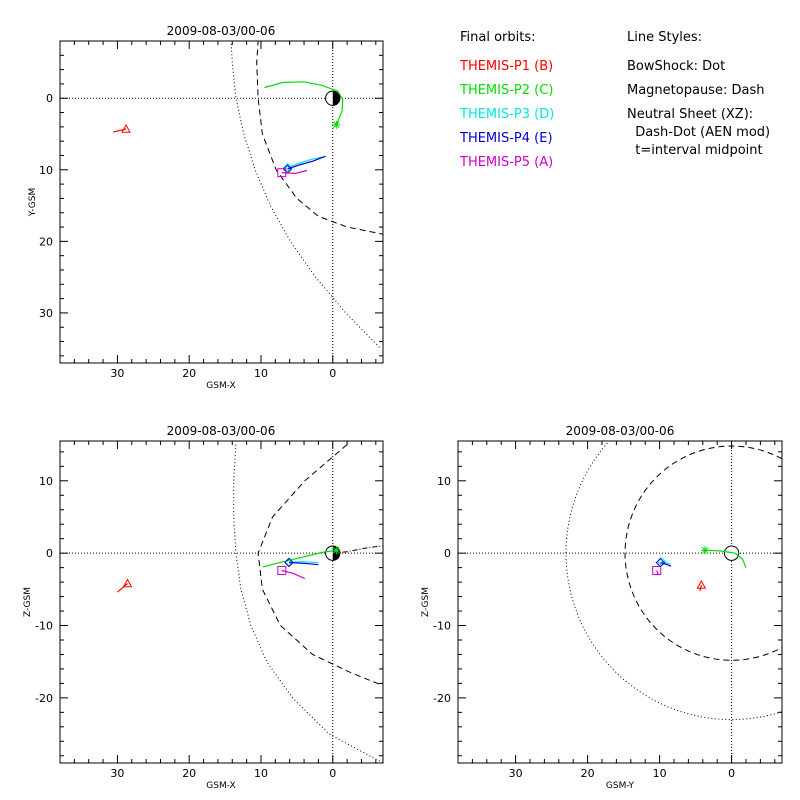 This screenshot has height=800, width=800. Describe the element at coordinates (28, 602) in the screenshot. I see `panel-xz-ylabel: Z-GSM` at that location.